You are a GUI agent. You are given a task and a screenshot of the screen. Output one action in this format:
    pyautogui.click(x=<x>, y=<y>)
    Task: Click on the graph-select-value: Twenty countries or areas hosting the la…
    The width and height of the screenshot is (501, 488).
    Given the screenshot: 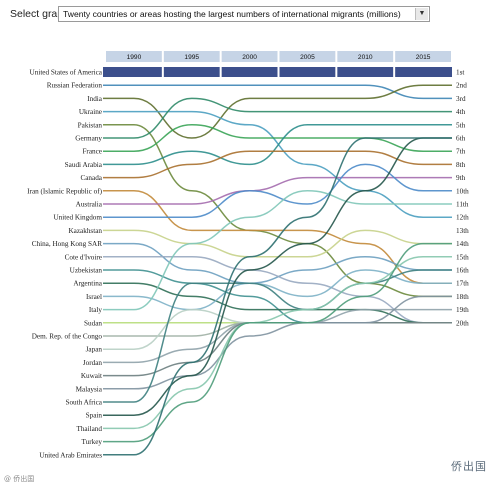 What is the action you would take?
    pyautogui.click(x=232, y=14)
    